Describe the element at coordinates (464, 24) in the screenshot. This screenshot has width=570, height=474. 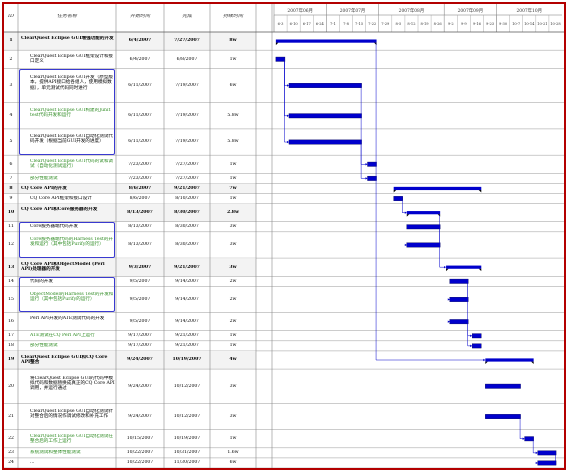
I see `week-label: 9-9` at that location.